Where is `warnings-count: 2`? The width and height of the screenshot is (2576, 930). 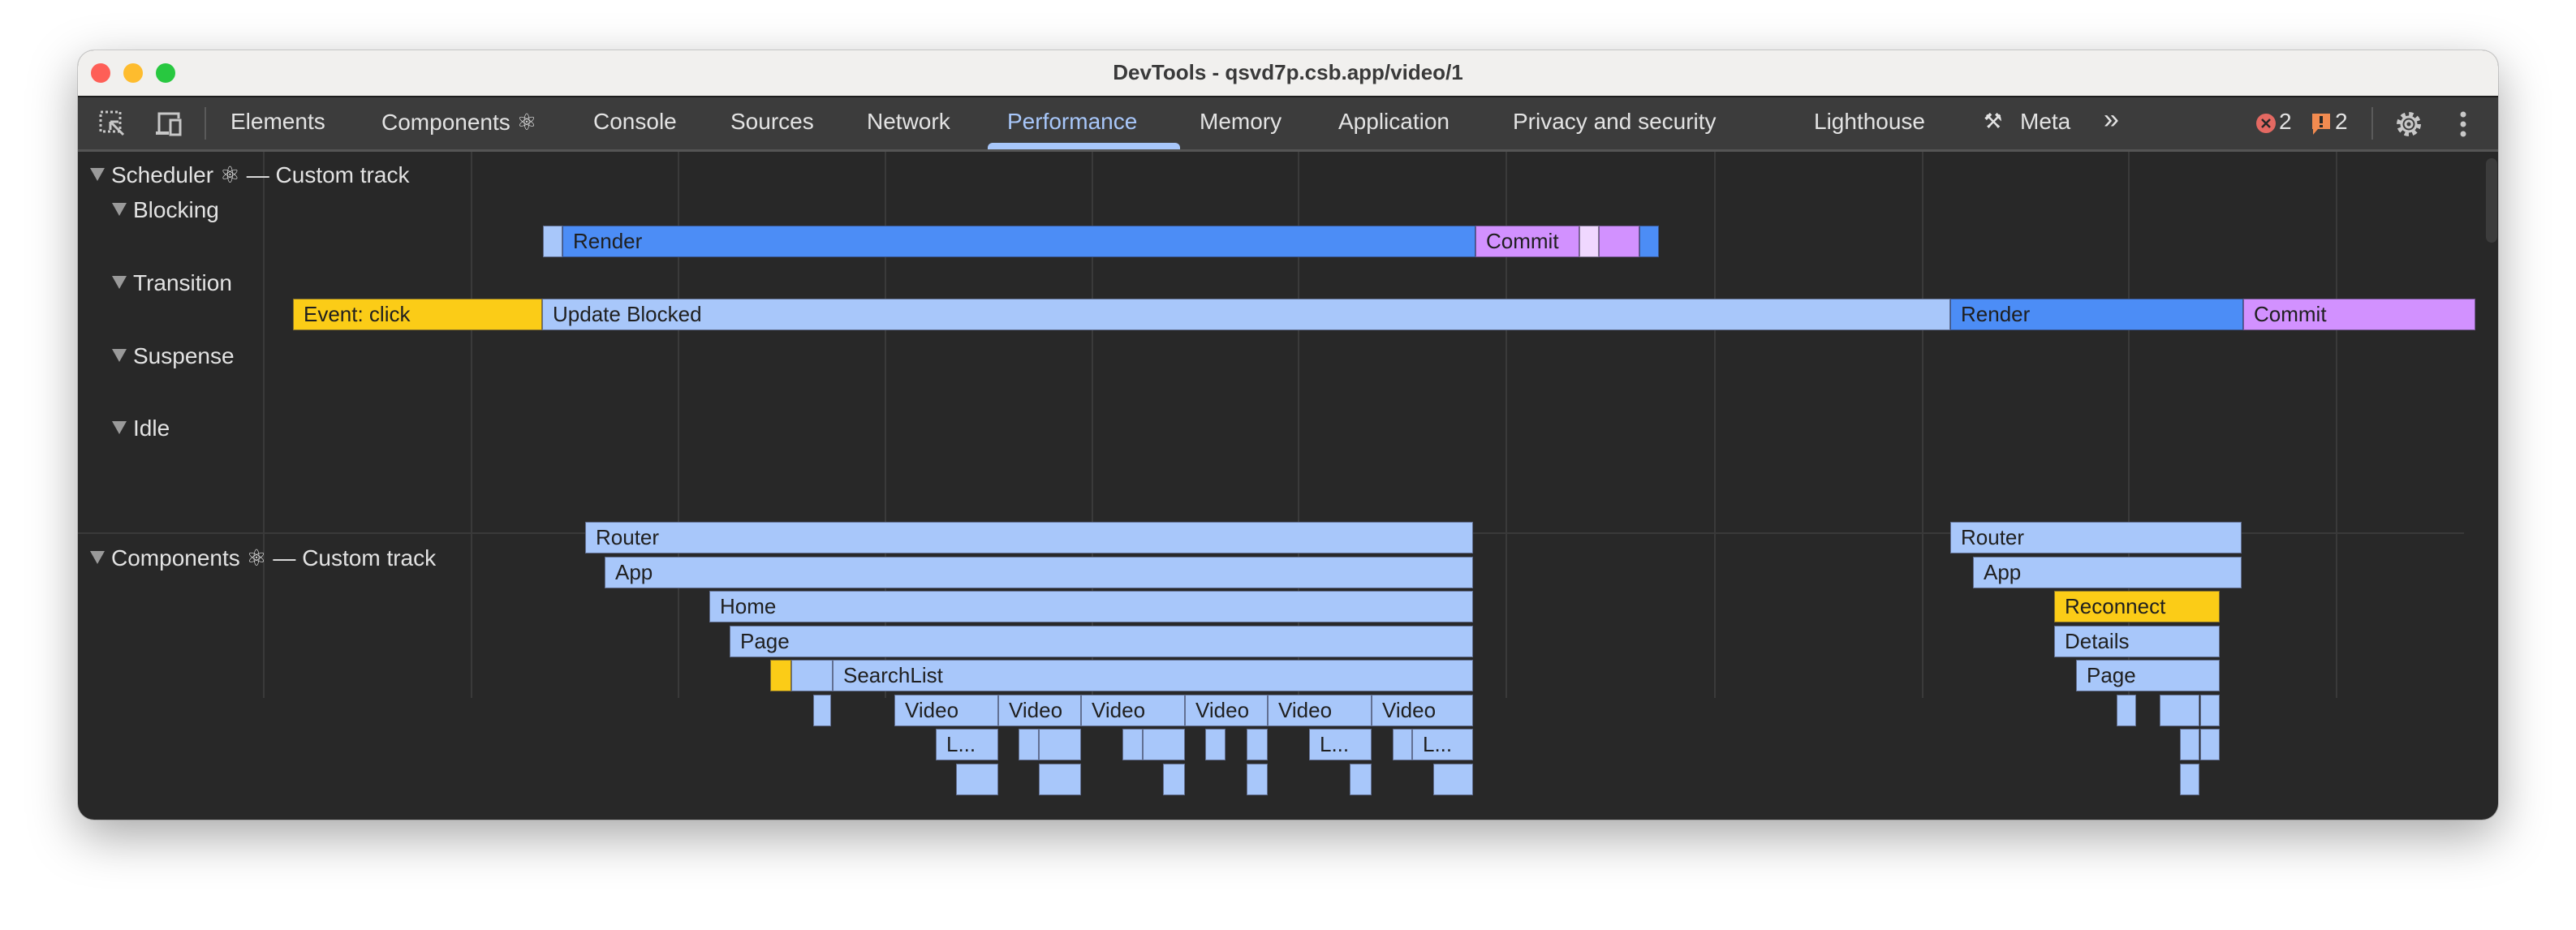
warnings-count: 2 is located at coordinates (2341, 121).